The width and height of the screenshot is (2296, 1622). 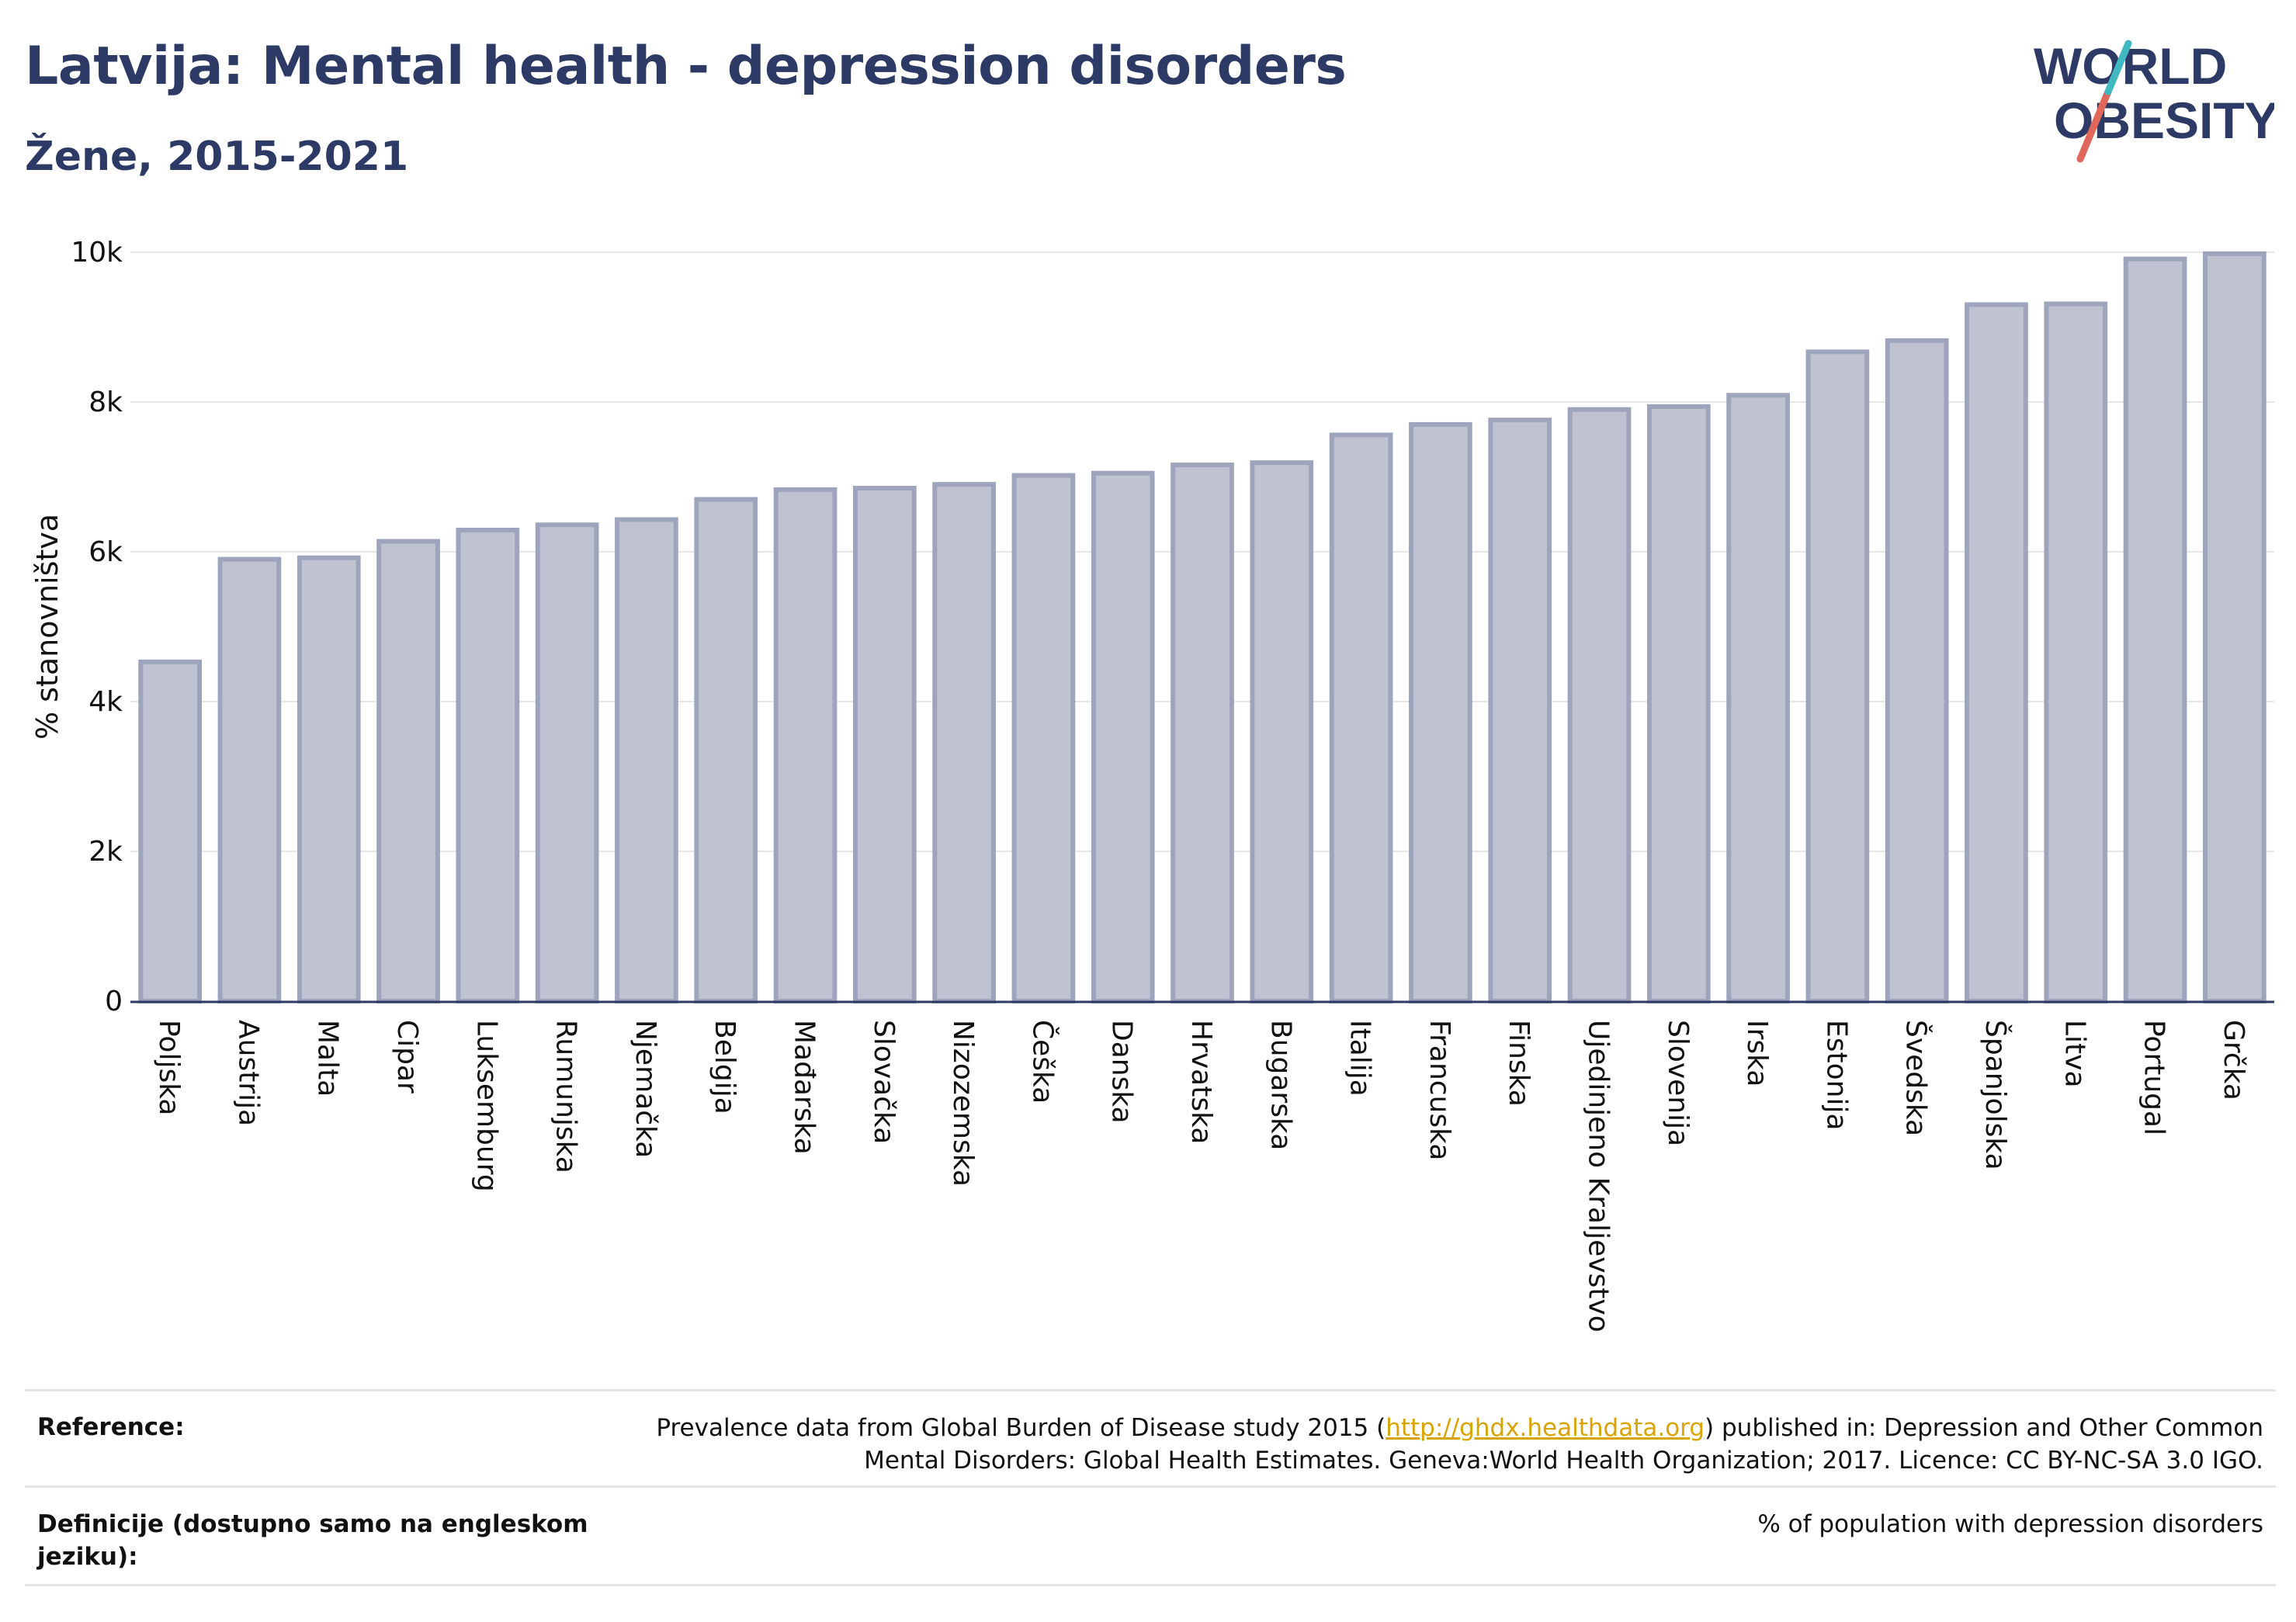 What do you see at coordinates (2154, 1077) in the screenshot?
I see `x-tick-label: Portugal` at bounding box center [2154, 1077].